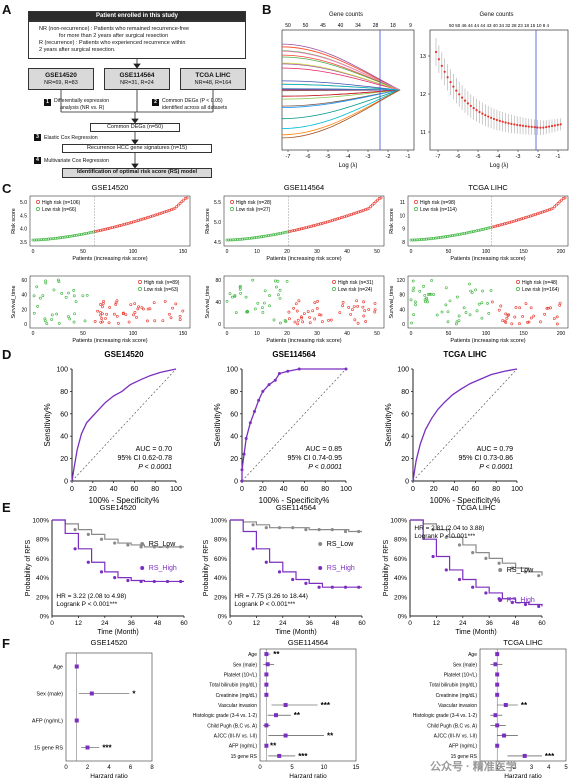 This screenshot has width=576, height=780. What do you see at coordinates (61, 203) in the screenshot?
I see `legend-high-label: High risk (n=106)` at bounding box center [61, 203].